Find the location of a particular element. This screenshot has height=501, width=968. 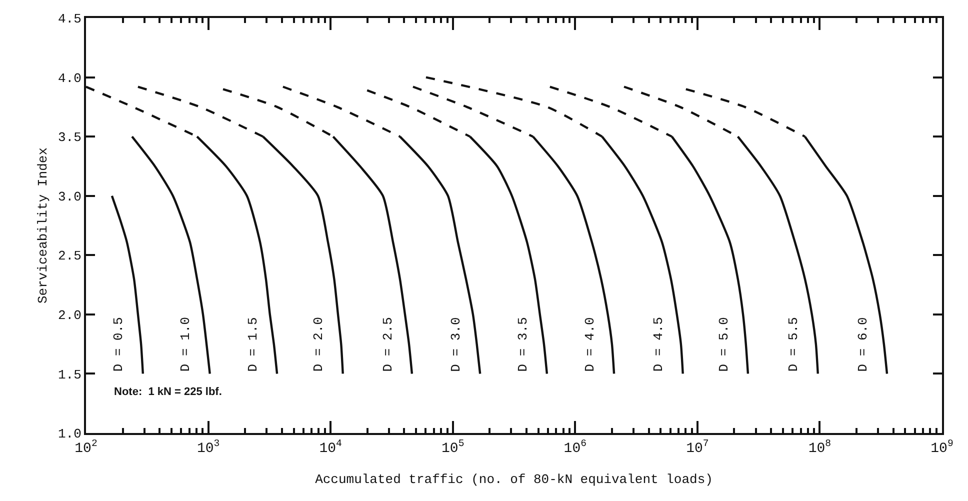

x-tick-label: 10$^{4}$ is located at coordinates (330, 447).